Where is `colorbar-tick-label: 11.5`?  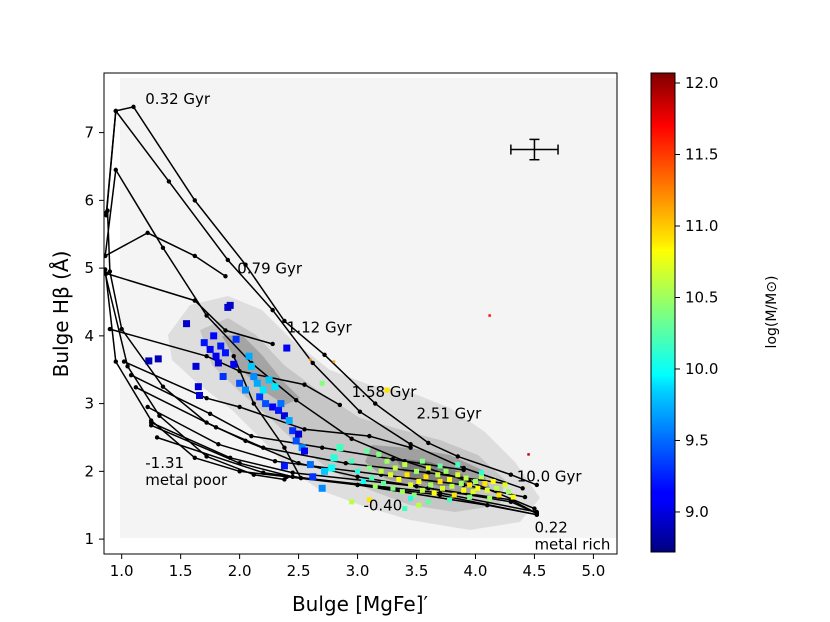 colorbar-tick-label: 11.5 is located at coordinates (701, 155).